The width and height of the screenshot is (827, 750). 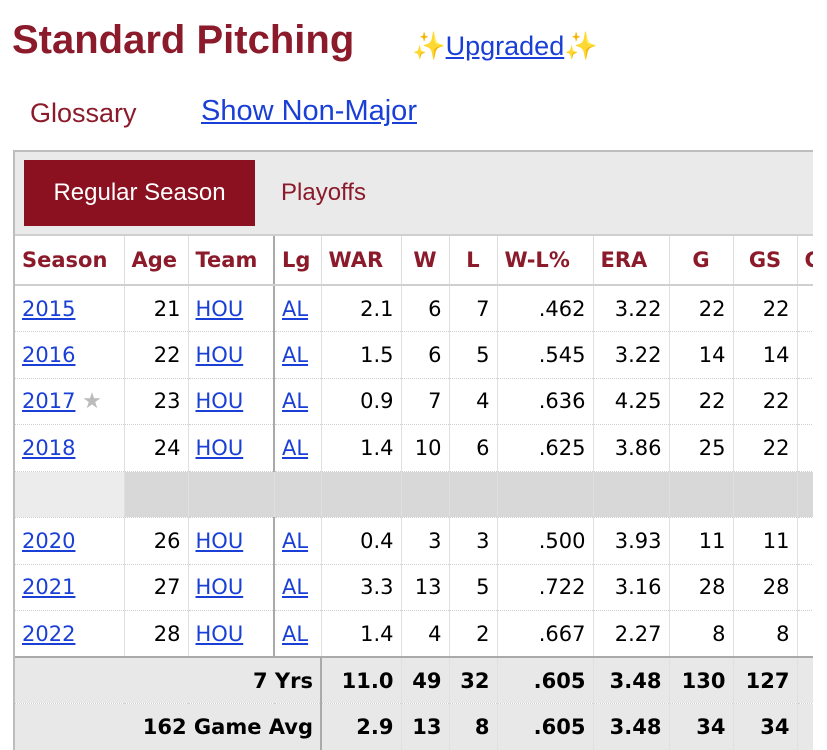 What do you see at coordinates (545, 541) in the screenshot?
I see `wl-pct-cell: .500` at bounding box center [545, 541].